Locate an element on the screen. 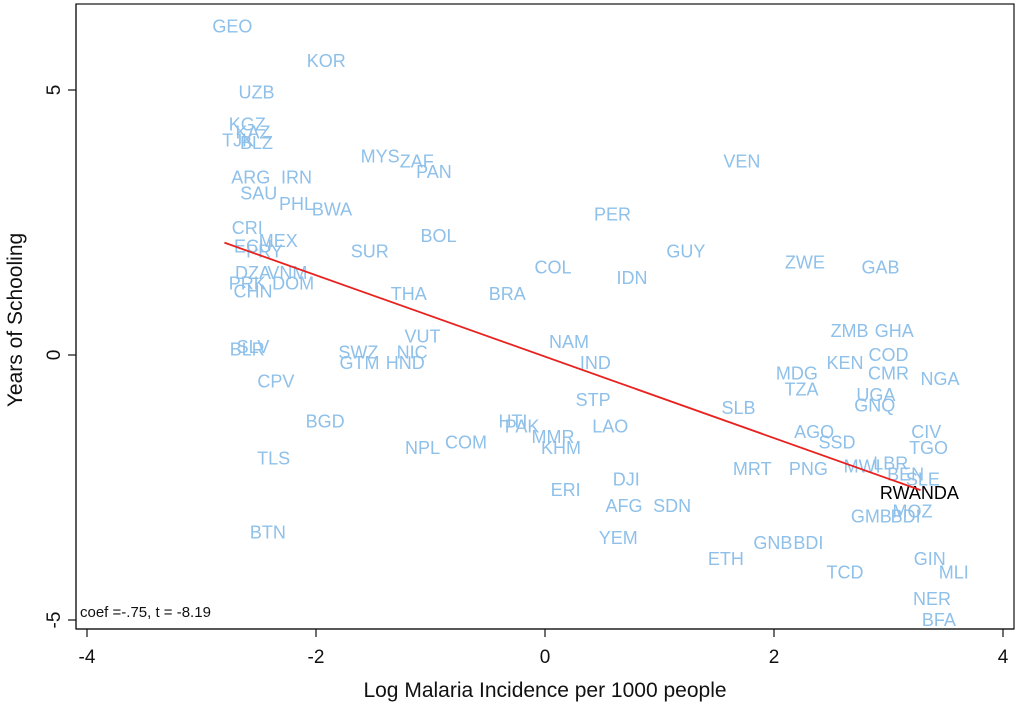 The width and height of the screenshot is (1022, 709). data-point-label: PRK is located at coordinates (247, 283).